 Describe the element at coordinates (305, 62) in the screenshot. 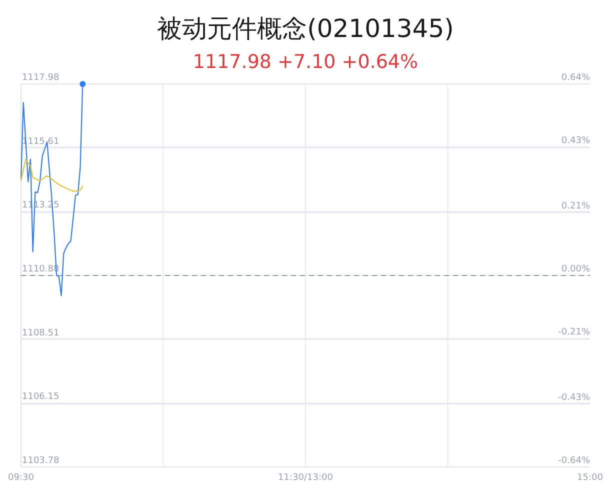

I see `chart-subtitle: 1117.98 +7.10 +0.64%` at that location.